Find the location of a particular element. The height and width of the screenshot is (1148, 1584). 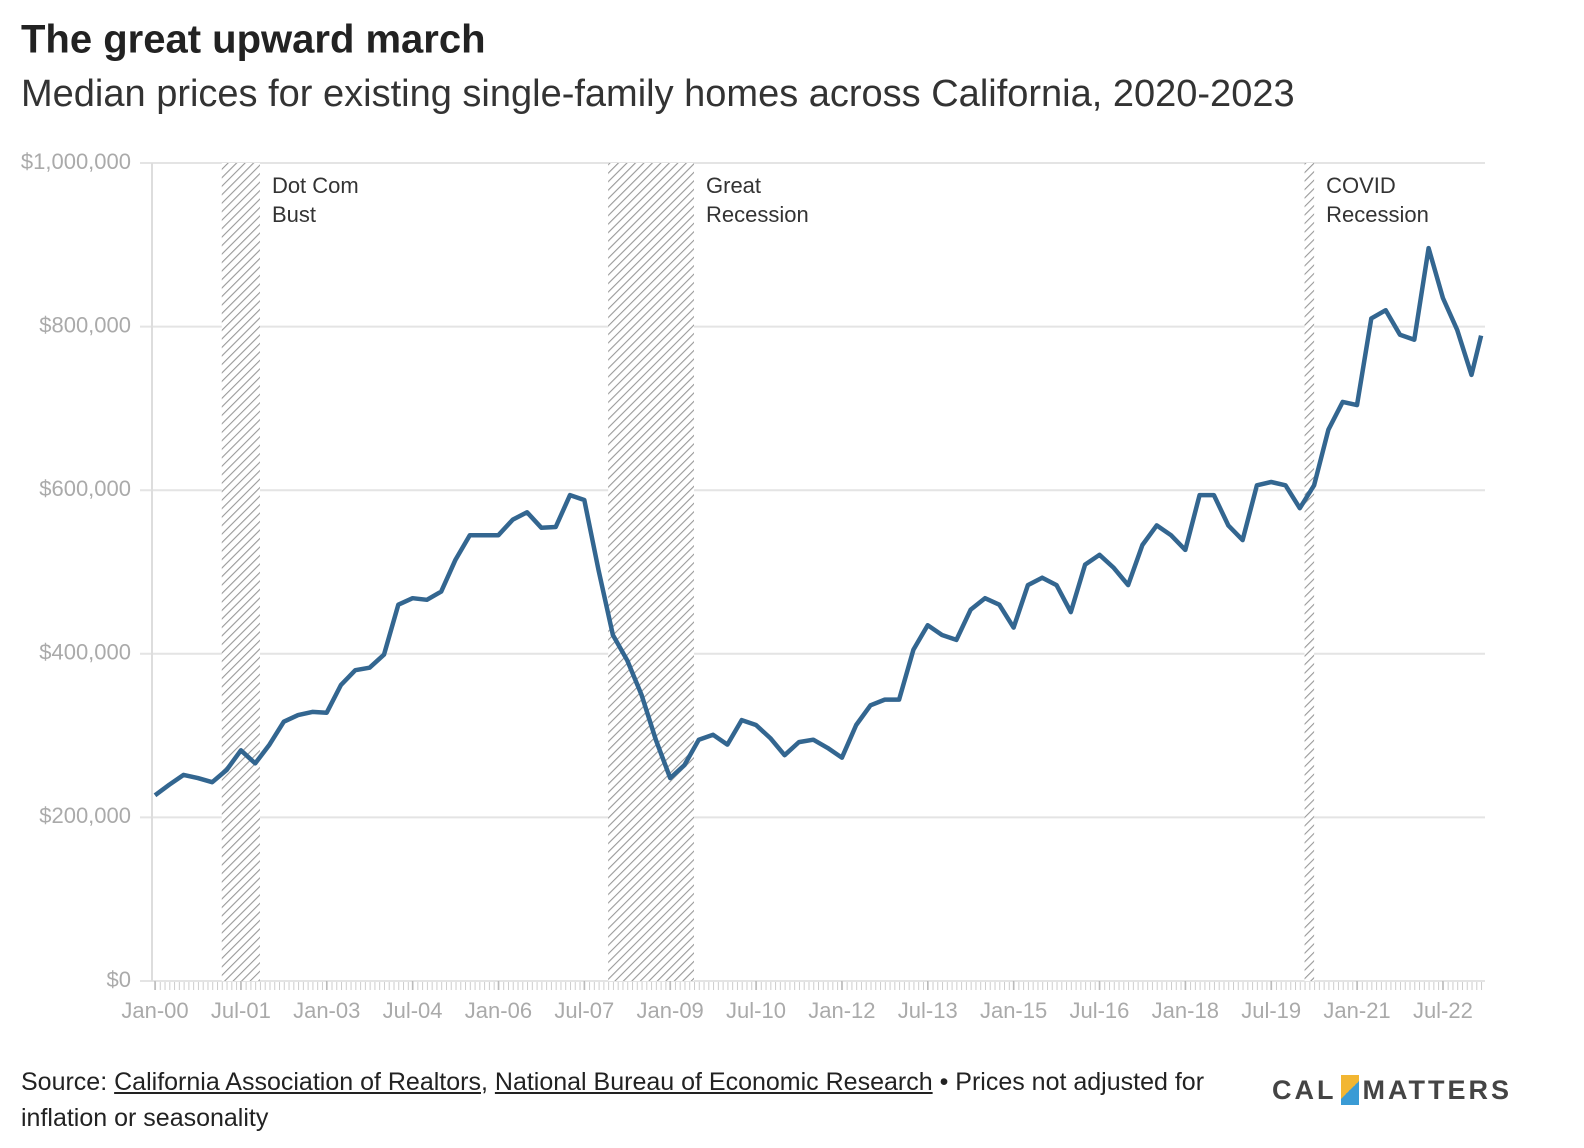

x-tick-label: Jul-19 is located at coordinates (1271, 1010).